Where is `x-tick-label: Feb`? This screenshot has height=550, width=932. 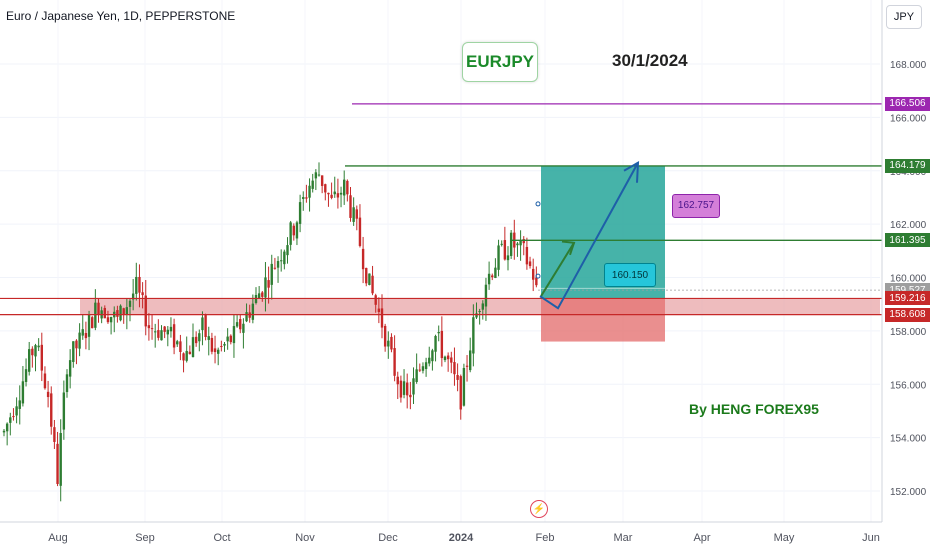
x-tick-label: Feb is located at coordinates (545, 538).